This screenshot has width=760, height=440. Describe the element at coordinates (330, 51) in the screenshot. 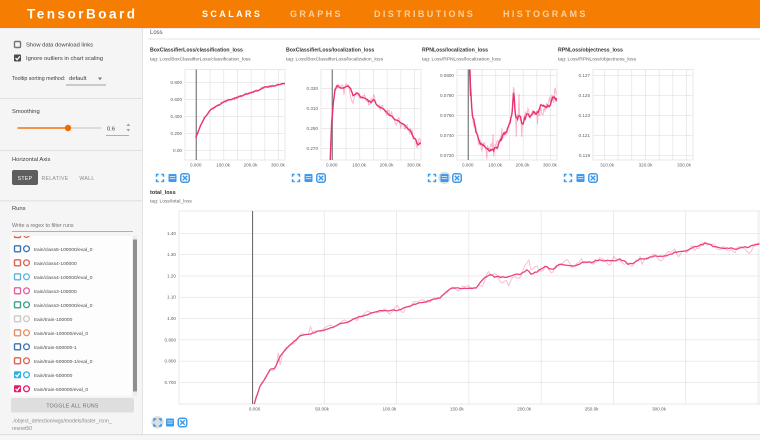

I see `svg-text:BoxClassifierLoss/localization: BoxClassifierLoss/localization_loss` at that location.